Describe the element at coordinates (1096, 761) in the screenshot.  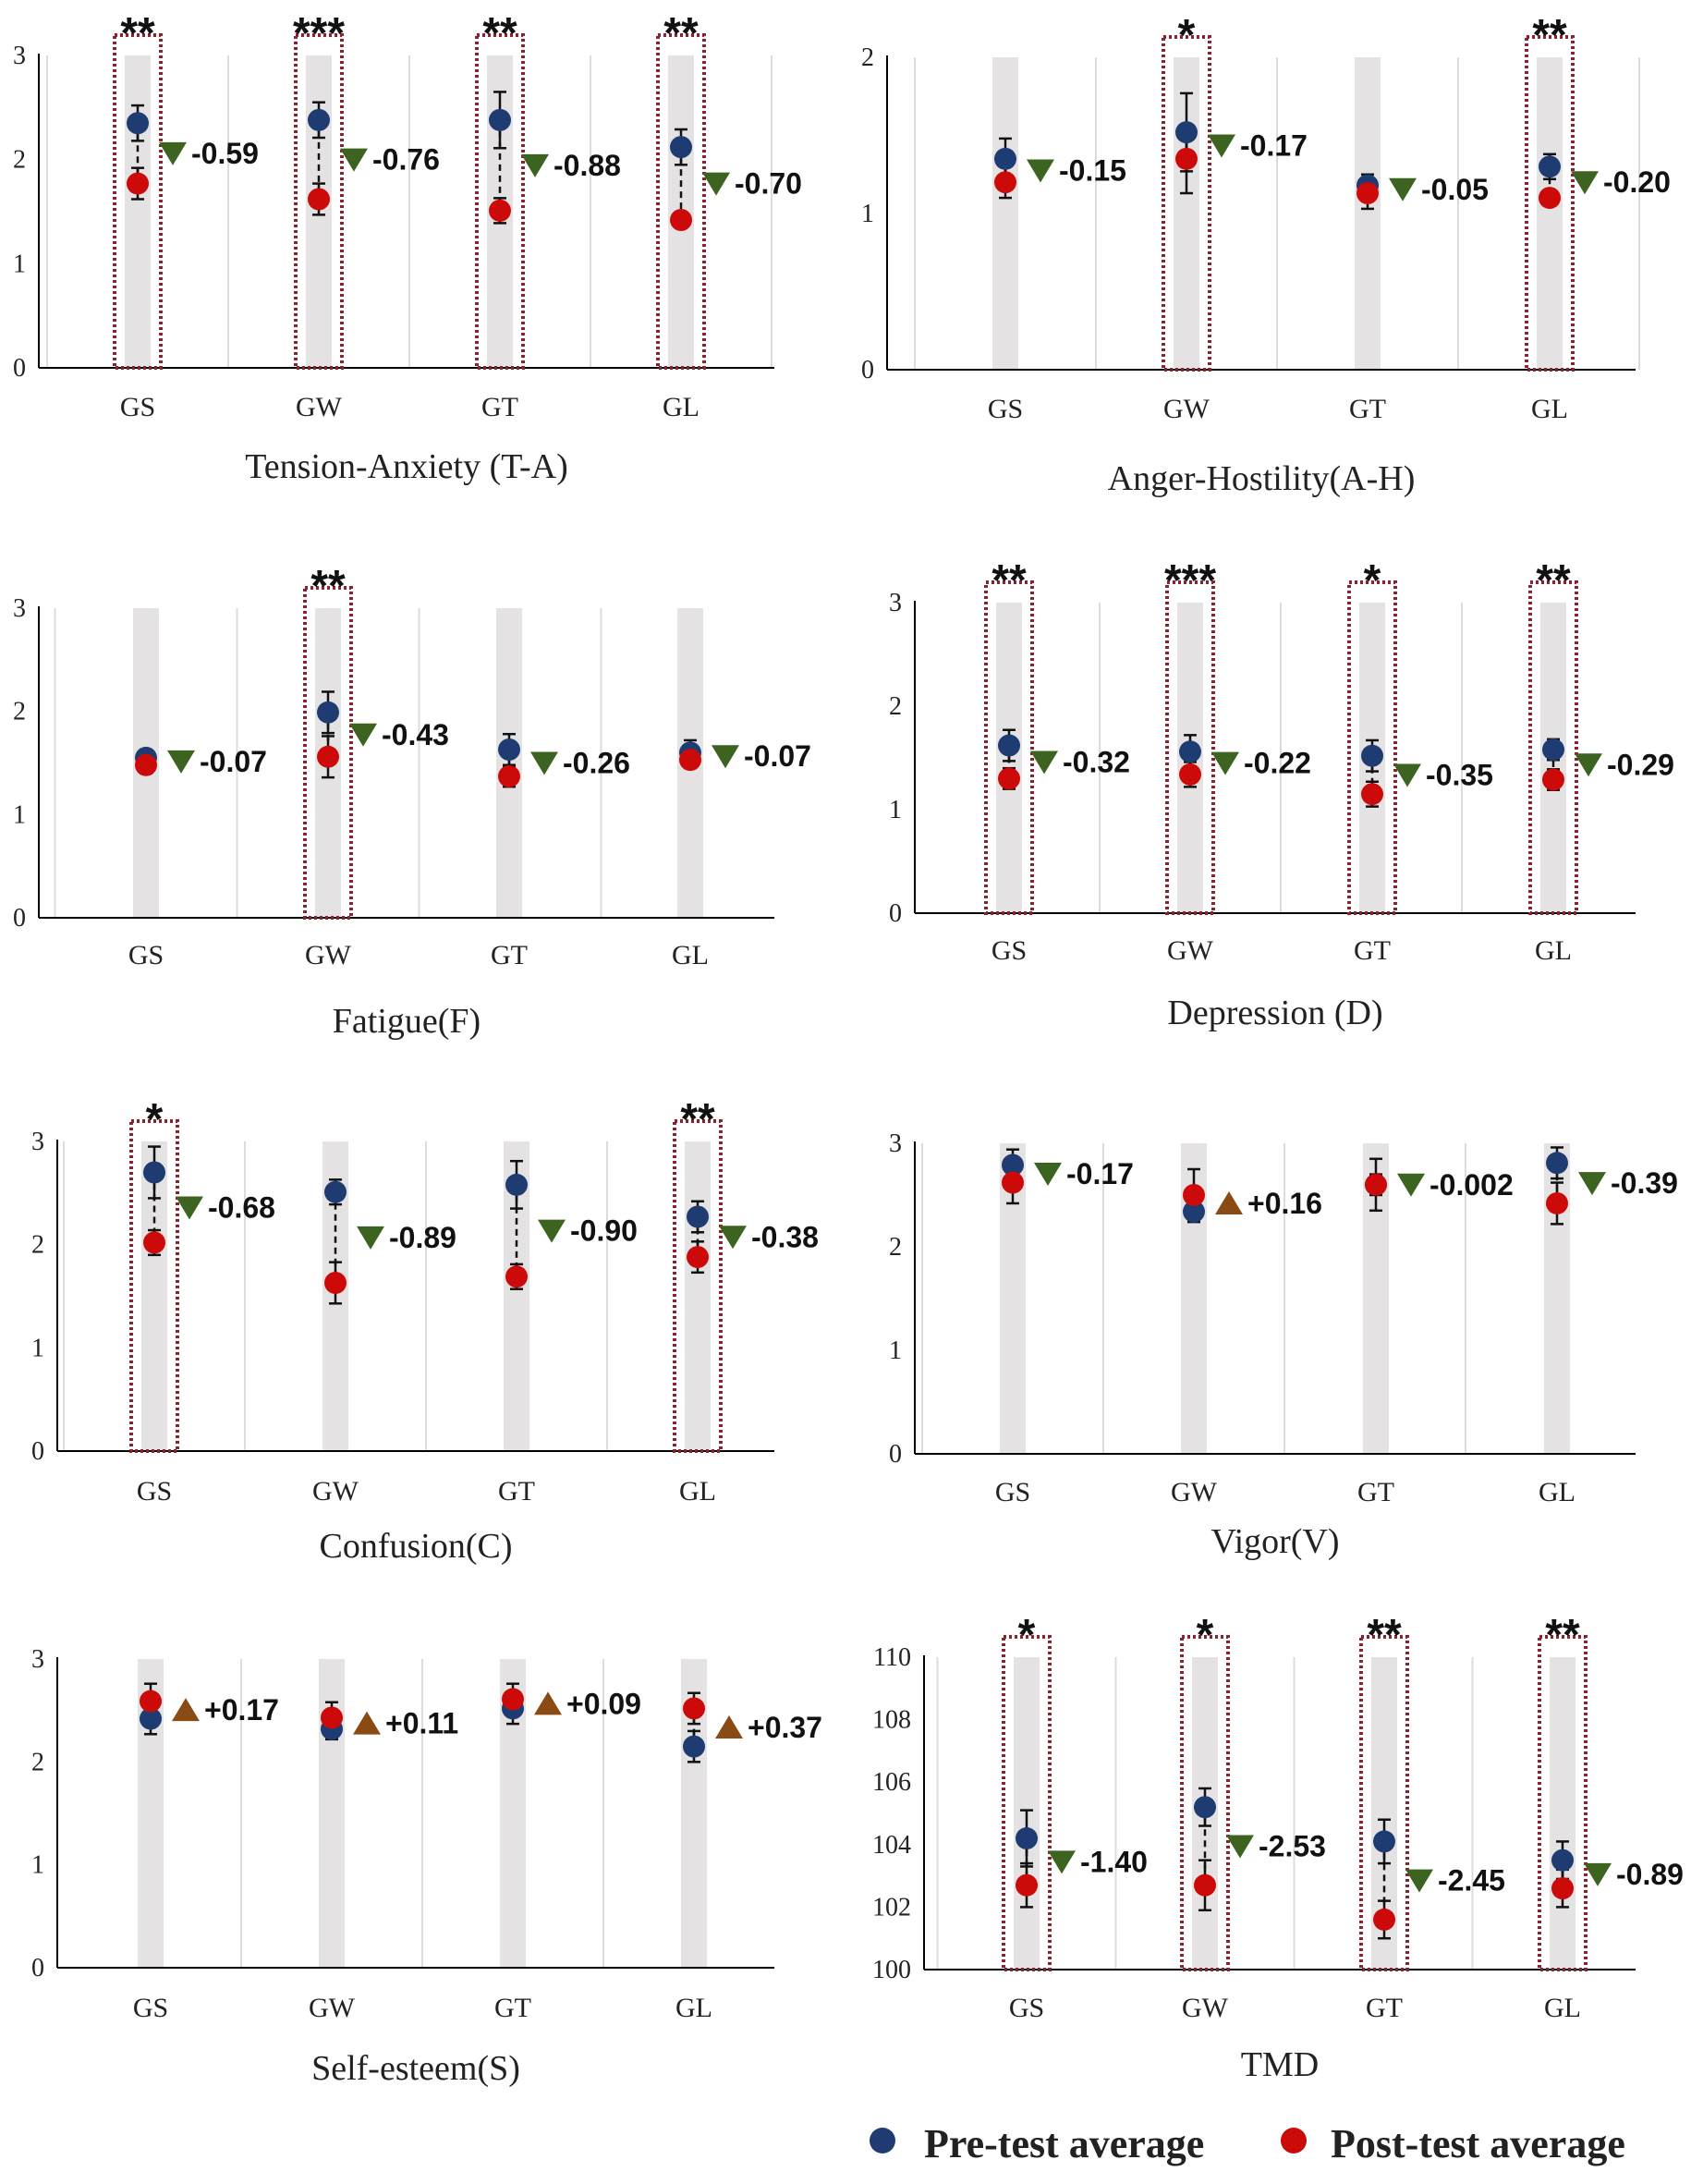
I see `change-label: -0.32` at that location.